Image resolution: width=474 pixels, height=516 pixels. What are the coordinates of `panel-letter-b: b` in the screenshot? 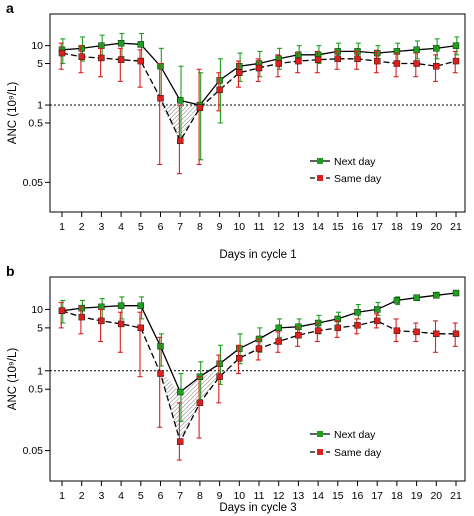 It's located at (10, 271).